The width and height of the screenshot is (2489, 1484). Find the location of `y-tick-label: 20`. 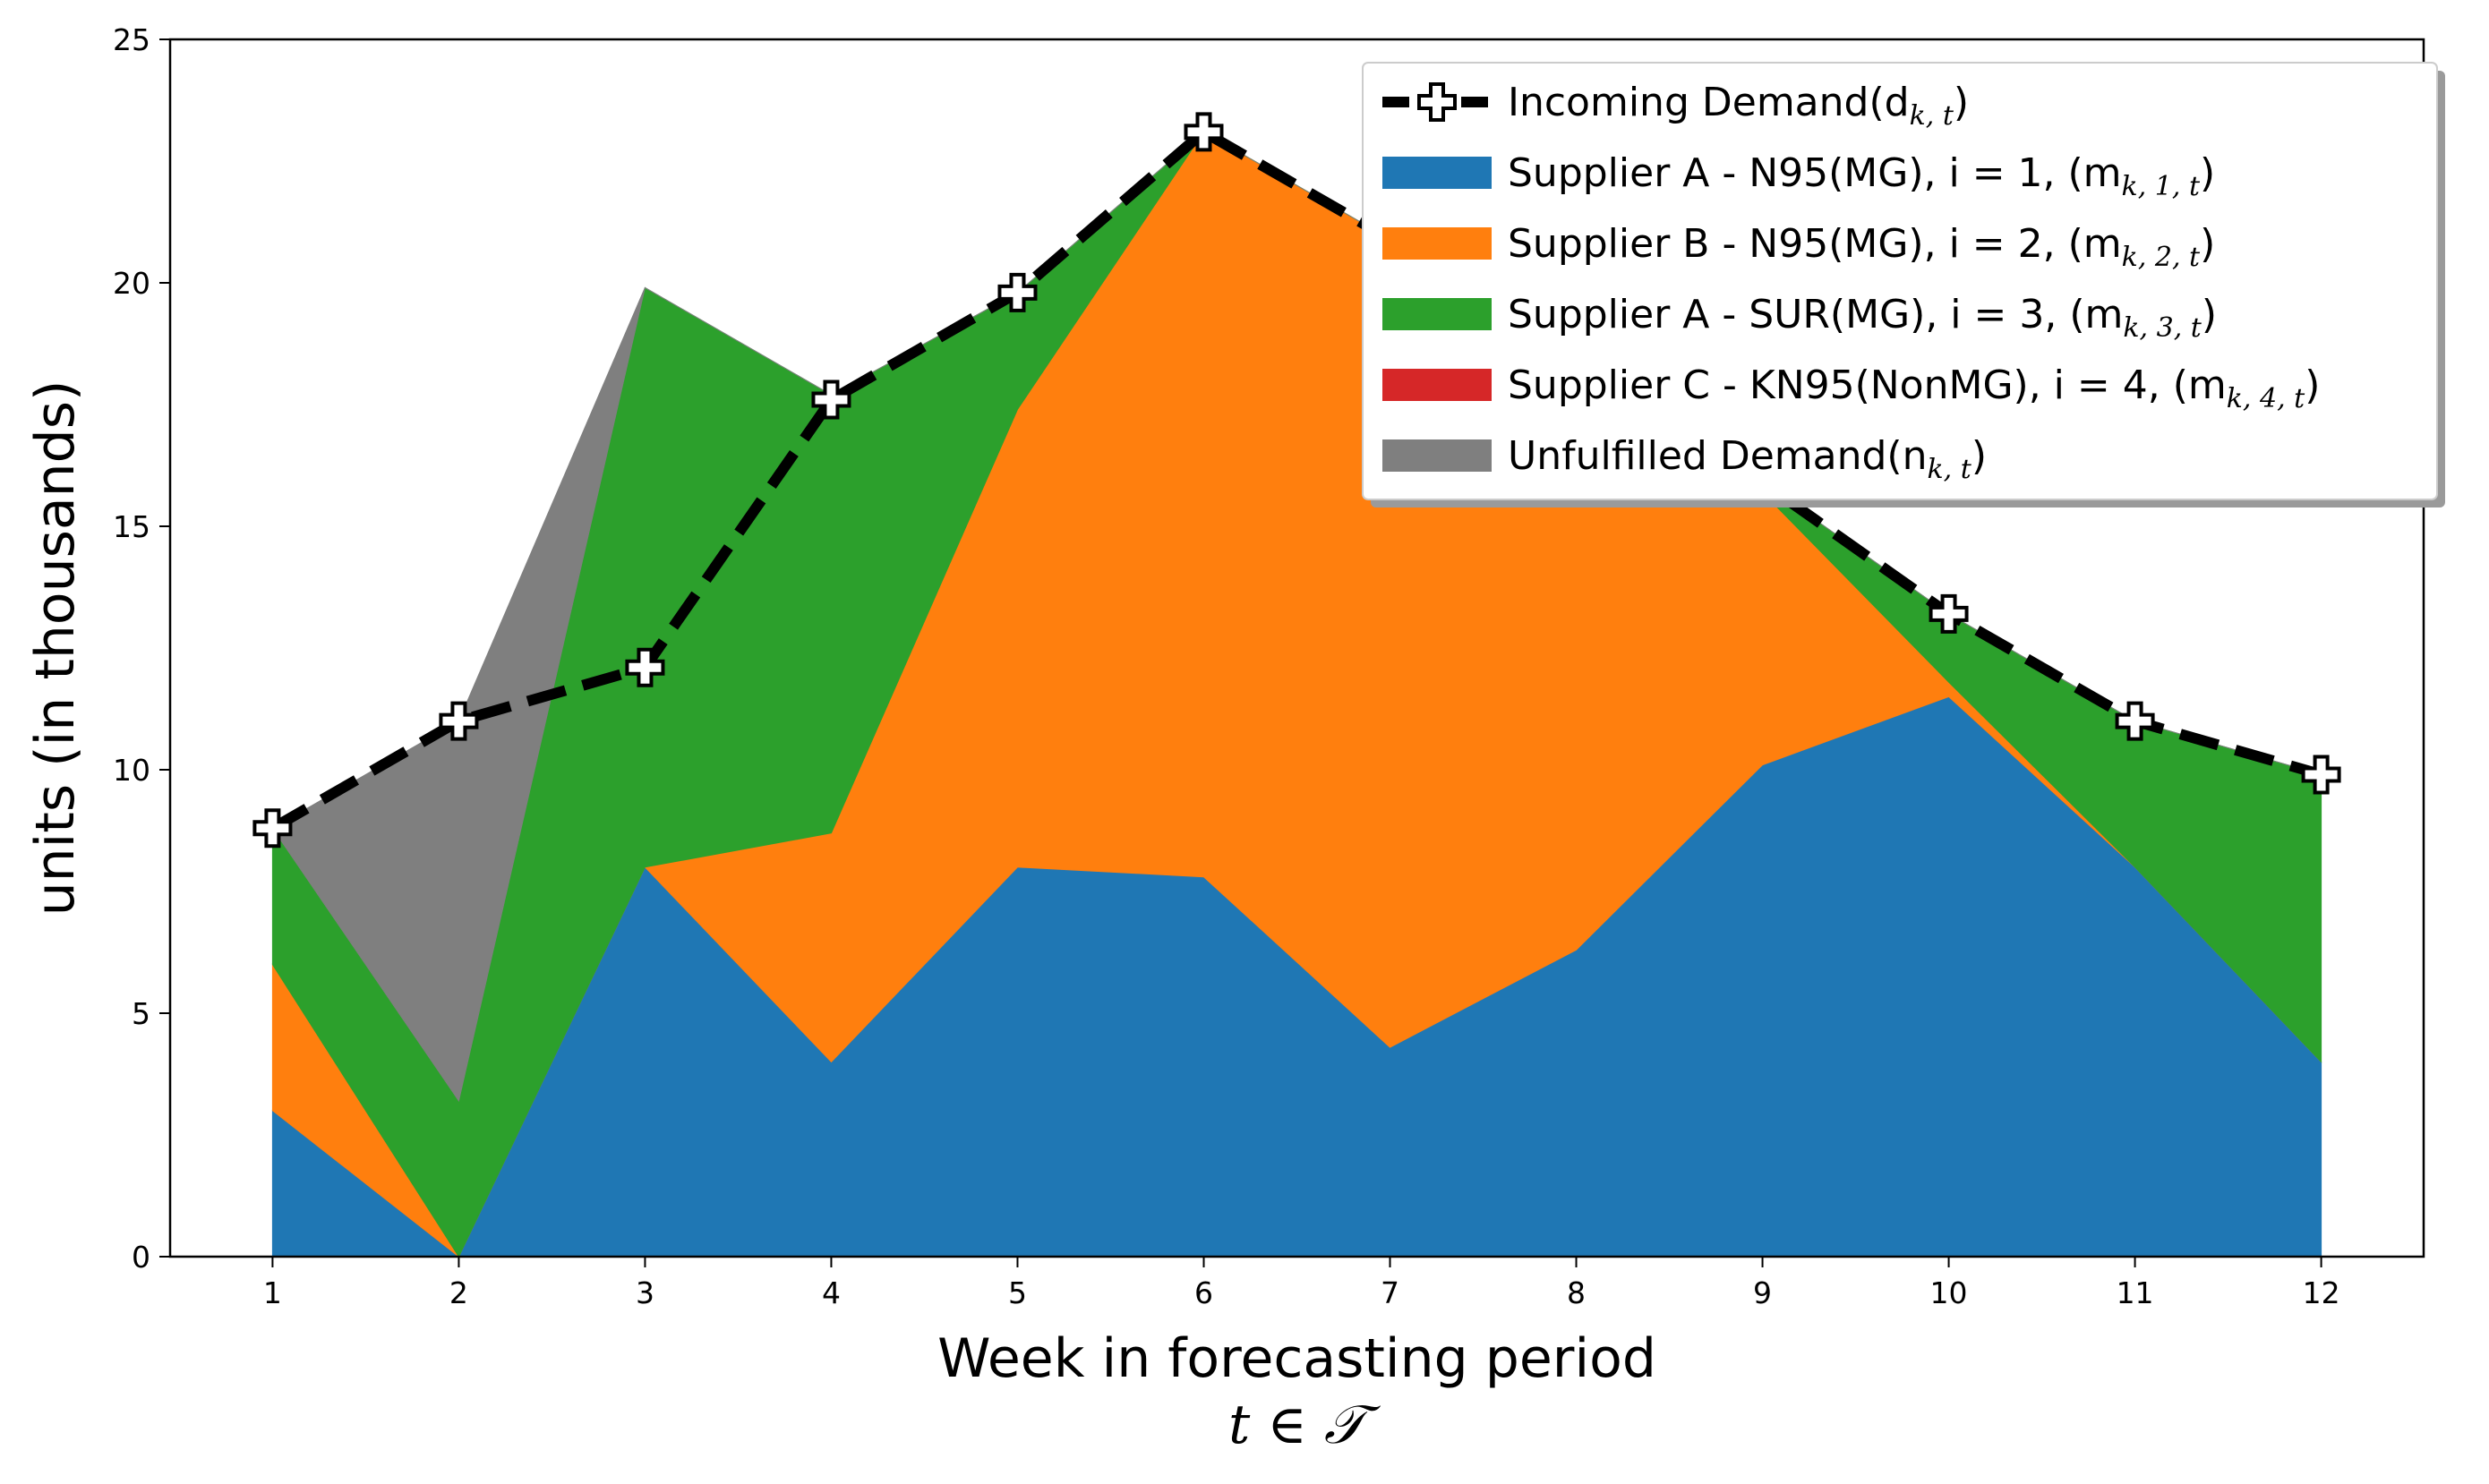

y-tick-label: 20 is located at coordinates (131, 283).